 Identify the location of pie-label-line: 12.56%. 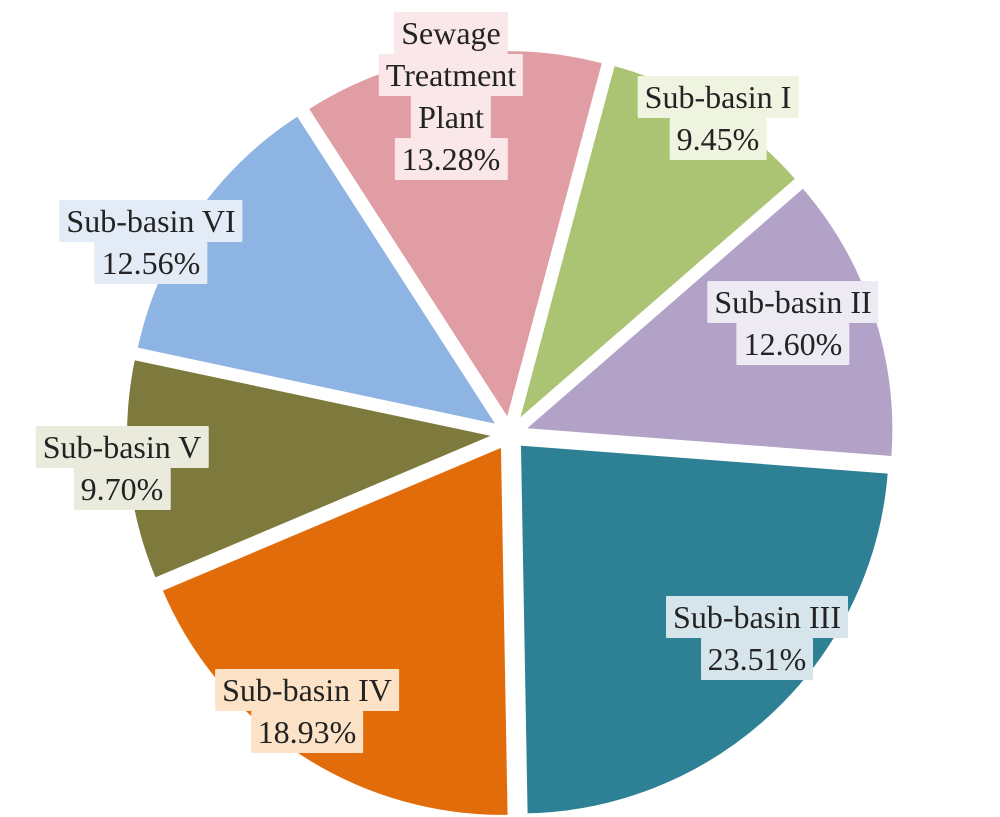
(150, 263).